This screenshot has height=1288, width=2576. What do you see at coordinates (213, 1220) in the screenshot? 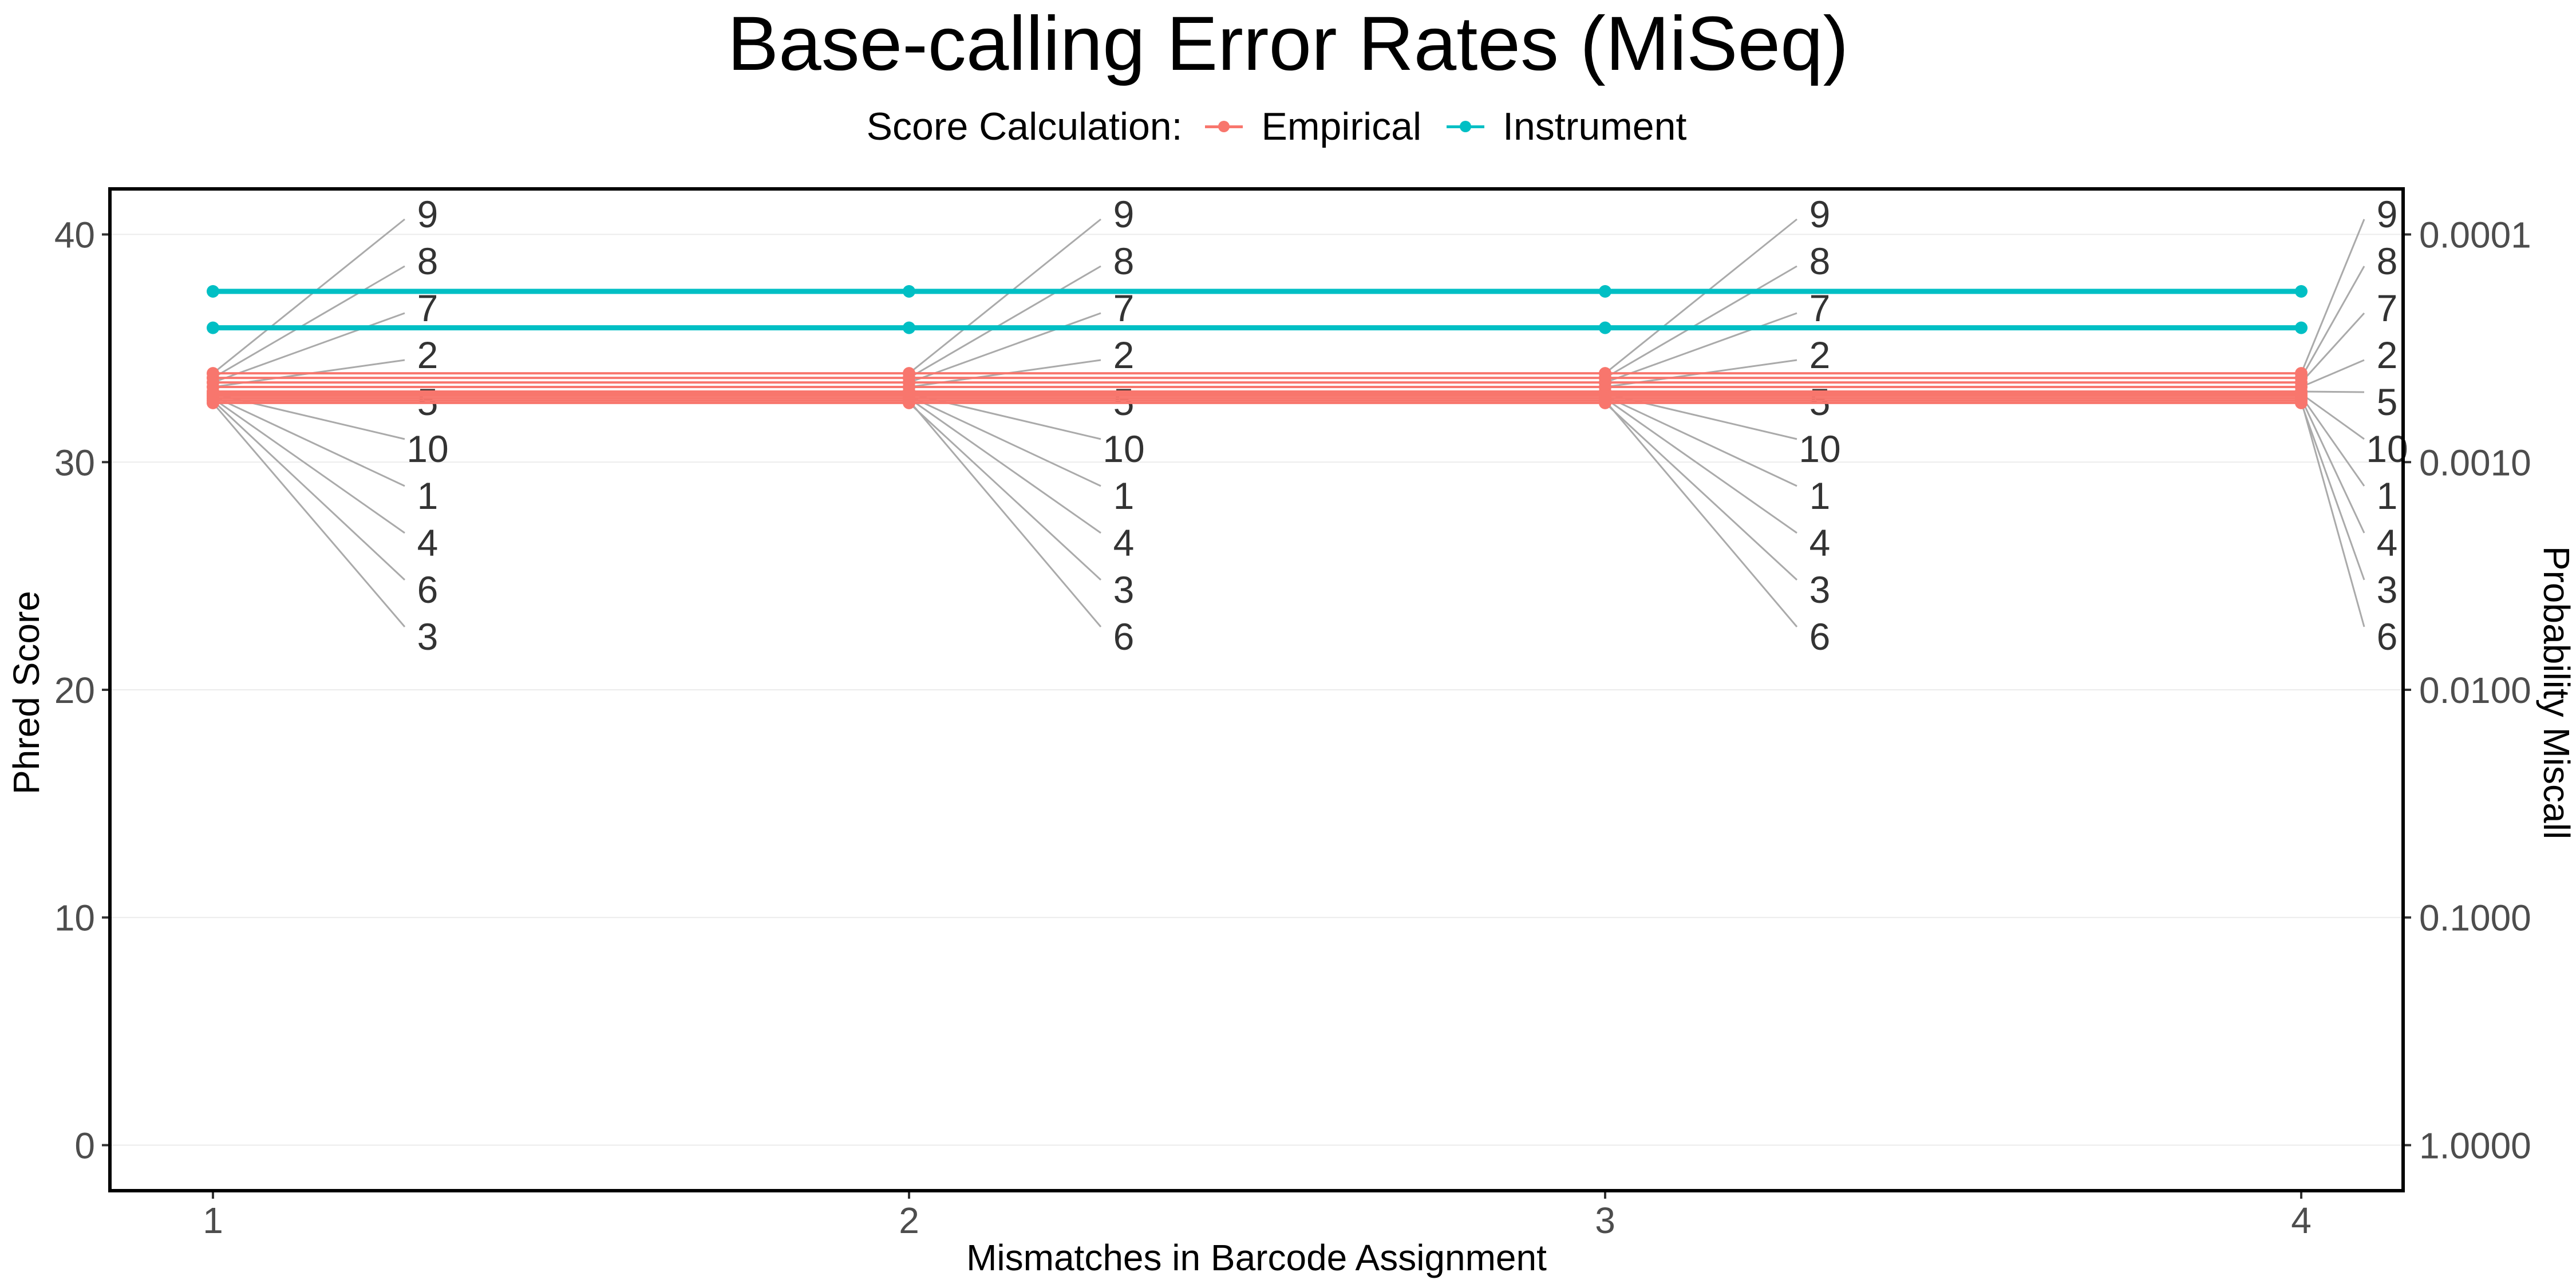
I see `x-tick-label: 1` at bounding box center [213, 1220].